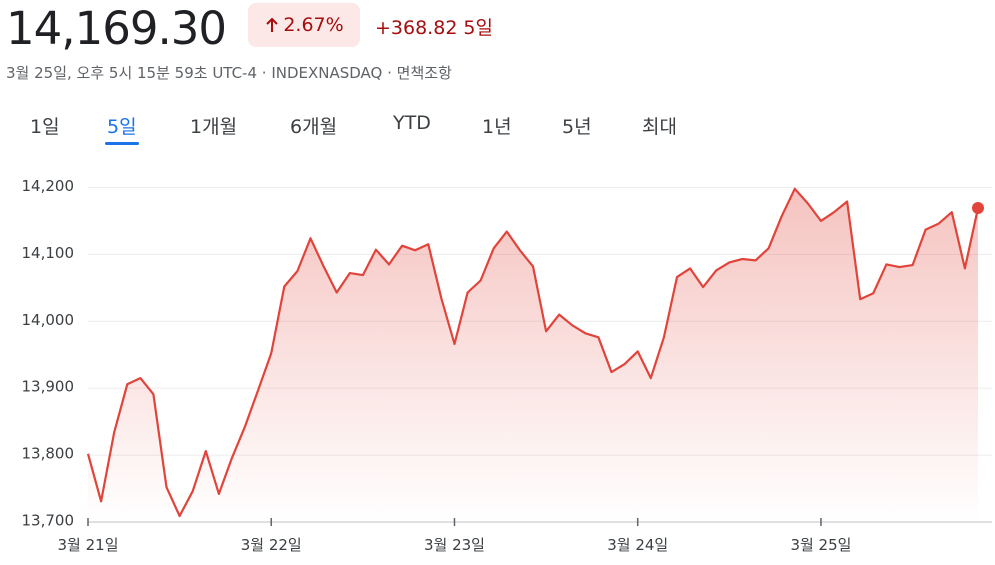 The width and height of the screenshot is (995, 565). Describe the element at coordinates (45, 127) in the screenshot. I see `range-tab: 1일` at that location.